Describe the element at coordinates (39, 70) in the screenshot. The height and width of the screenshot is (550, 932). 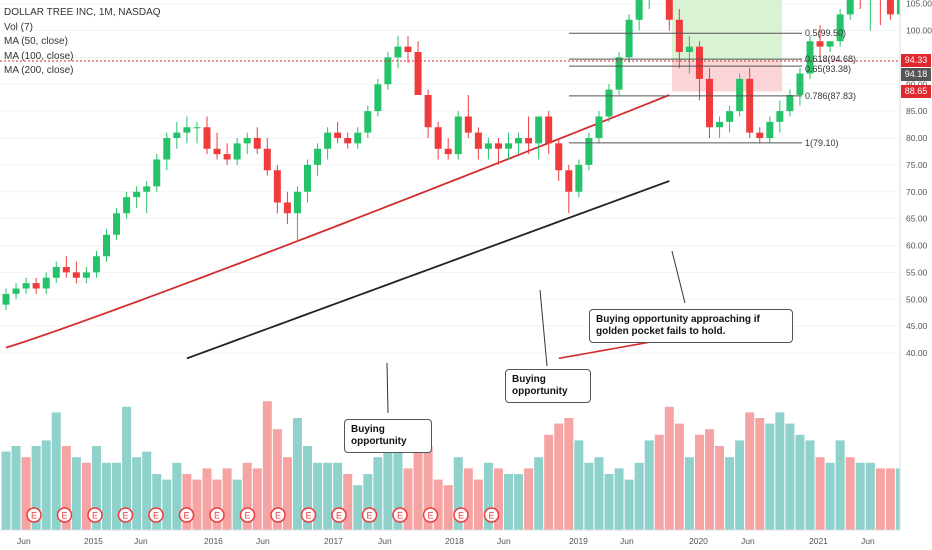
I see `indicator-ma-200: MA (200, close)` at that location.